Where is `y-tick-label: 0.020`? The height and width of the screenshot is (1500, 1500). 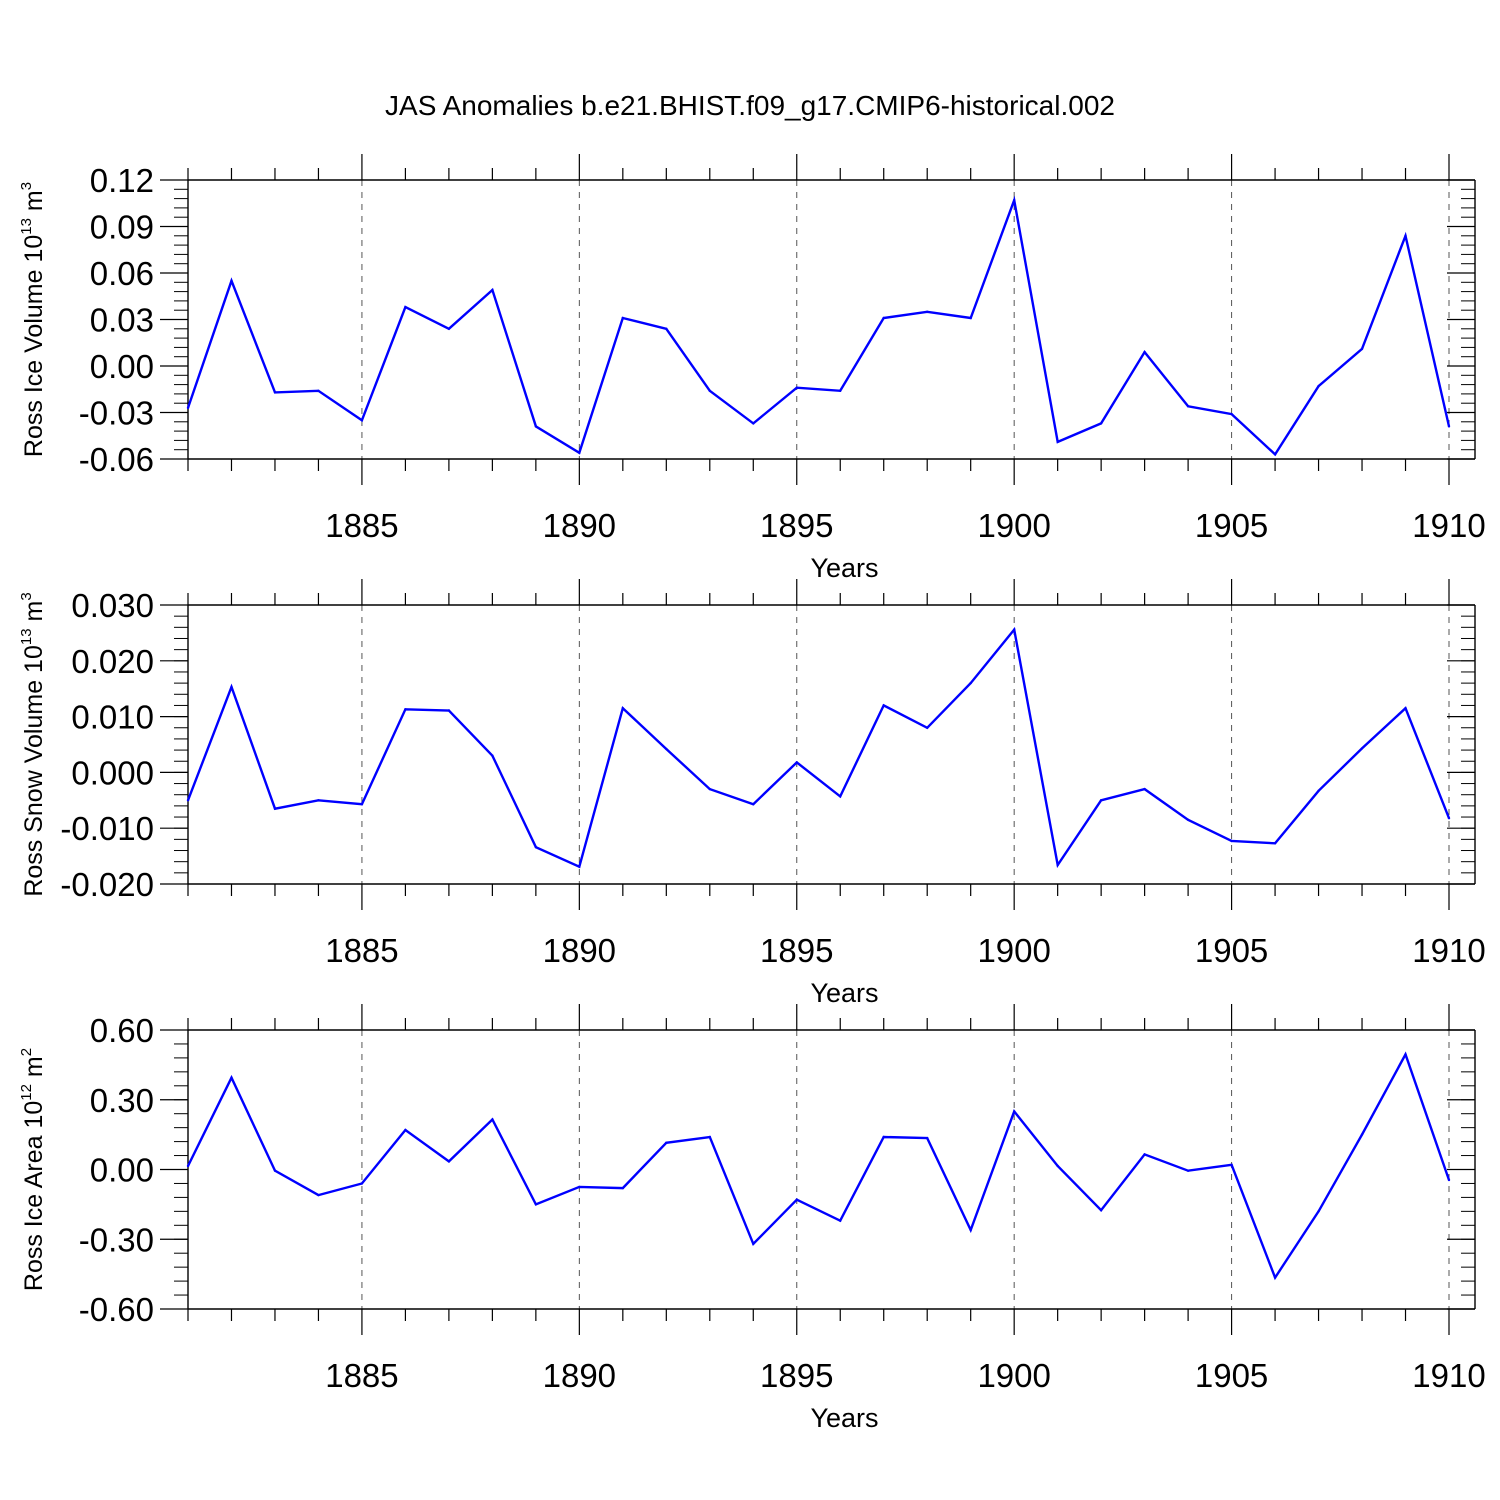 y-tick-label: 0.020 is located at coordinates (112, 661).